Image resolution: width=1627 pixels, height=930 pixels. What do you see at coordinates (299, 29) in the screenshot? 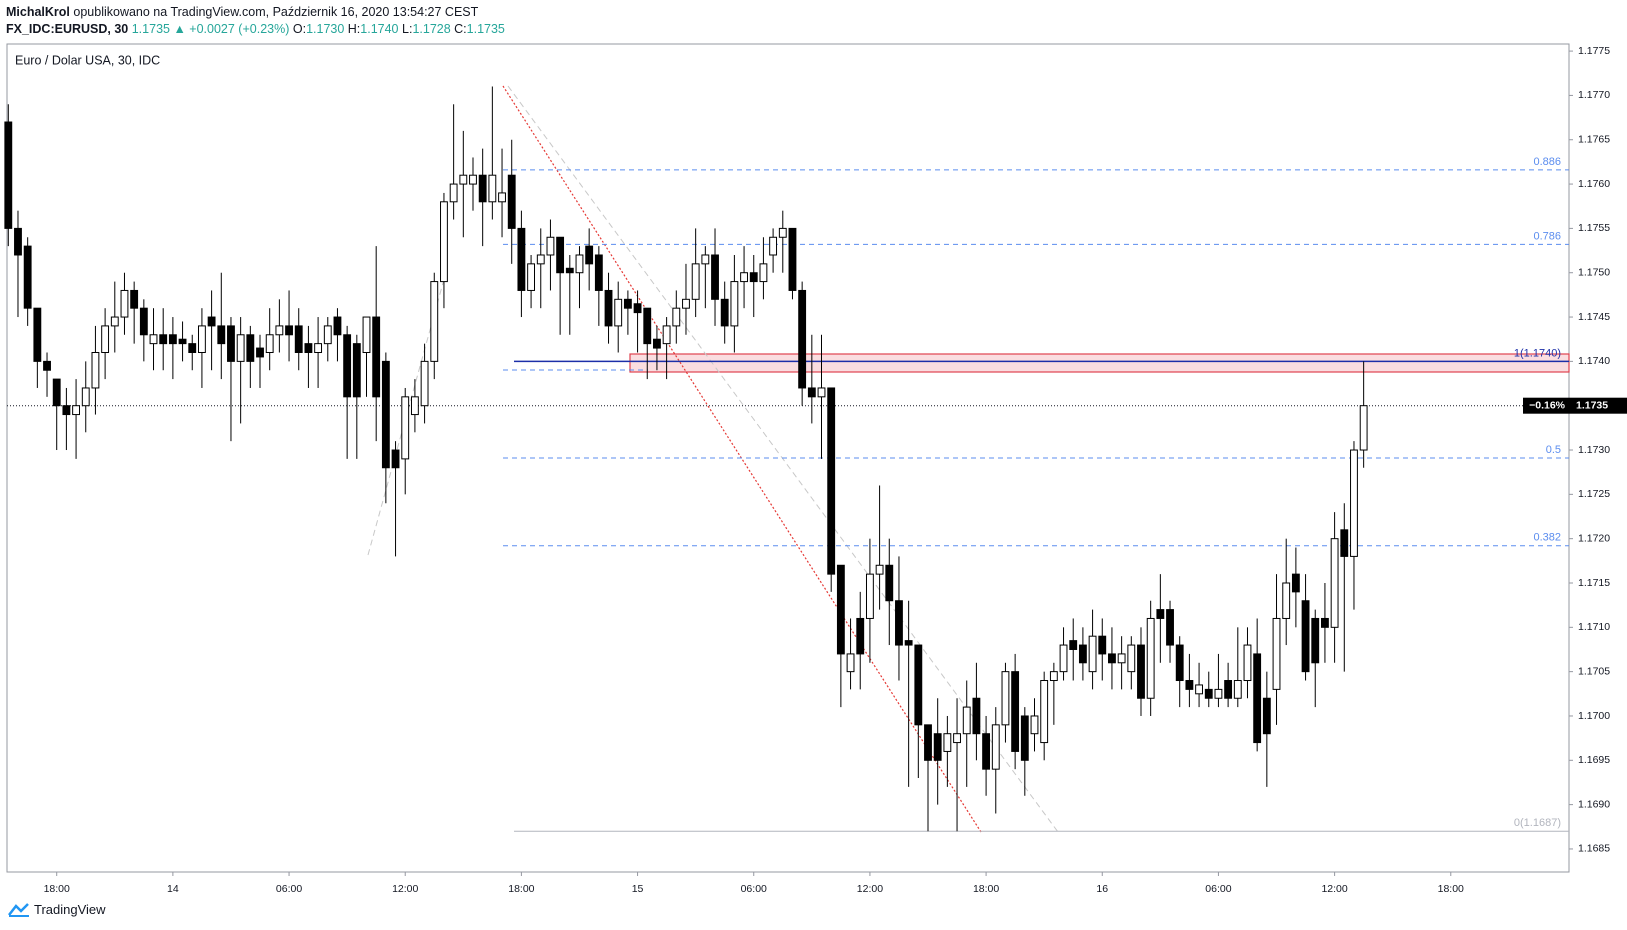
I see `ohlc-key: O:` at bounding box center [299, 29].